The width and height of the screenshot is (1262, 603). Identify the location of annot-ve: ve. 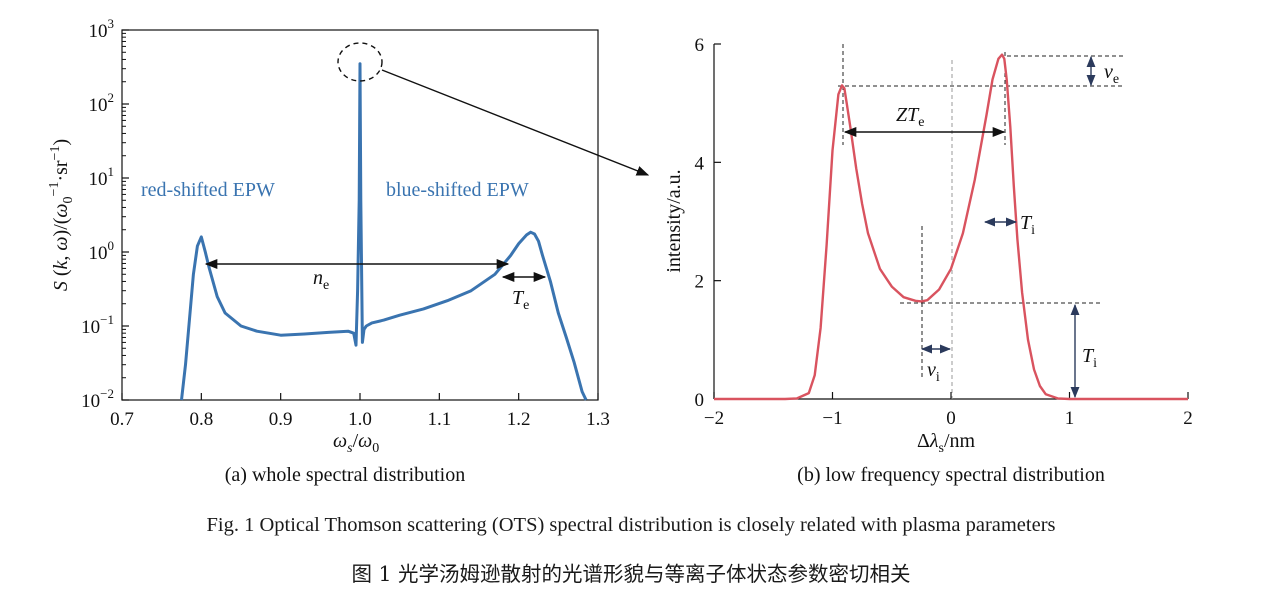
(1111, 74).